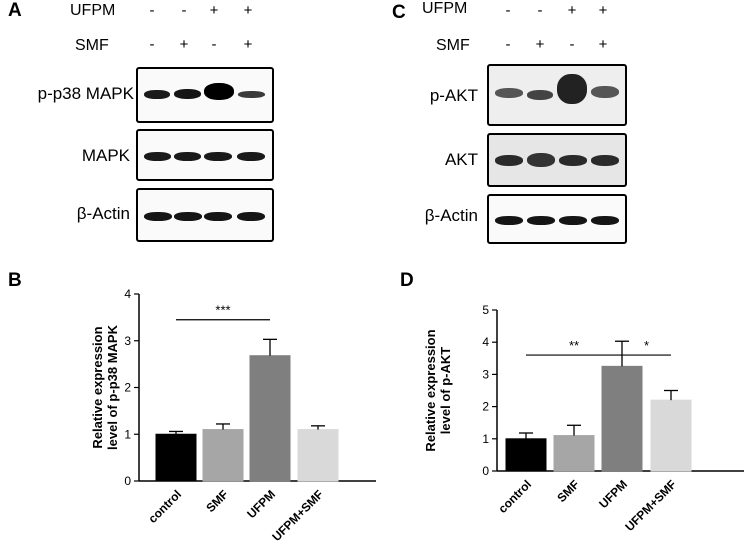  Describe the element at coordinates (557, 95) in the screenshot. I see `blot-image-p-akt` at that location.